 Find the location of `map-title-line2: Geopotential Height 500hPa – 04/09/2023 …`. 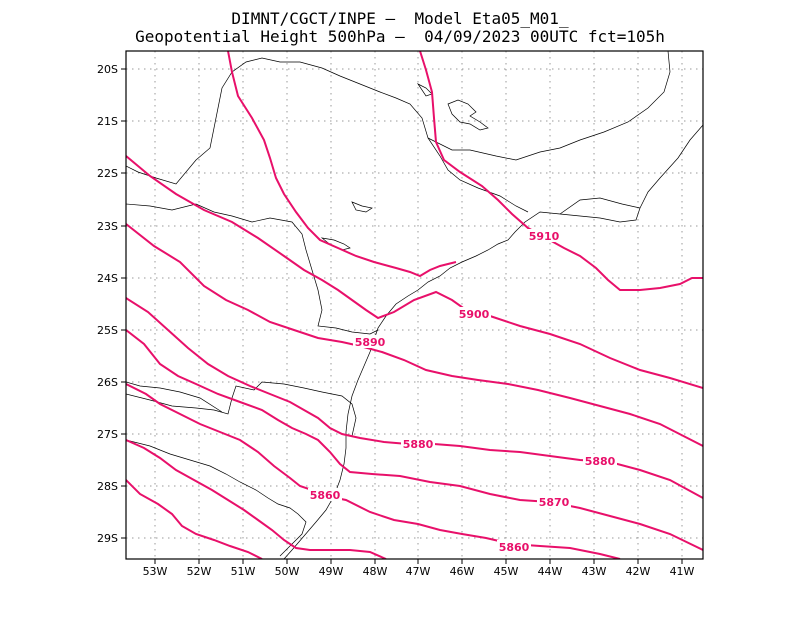

map-title-line2: Geopotential Height 500hPa – 04/09/2023 … is located at coordinates (400, 36).